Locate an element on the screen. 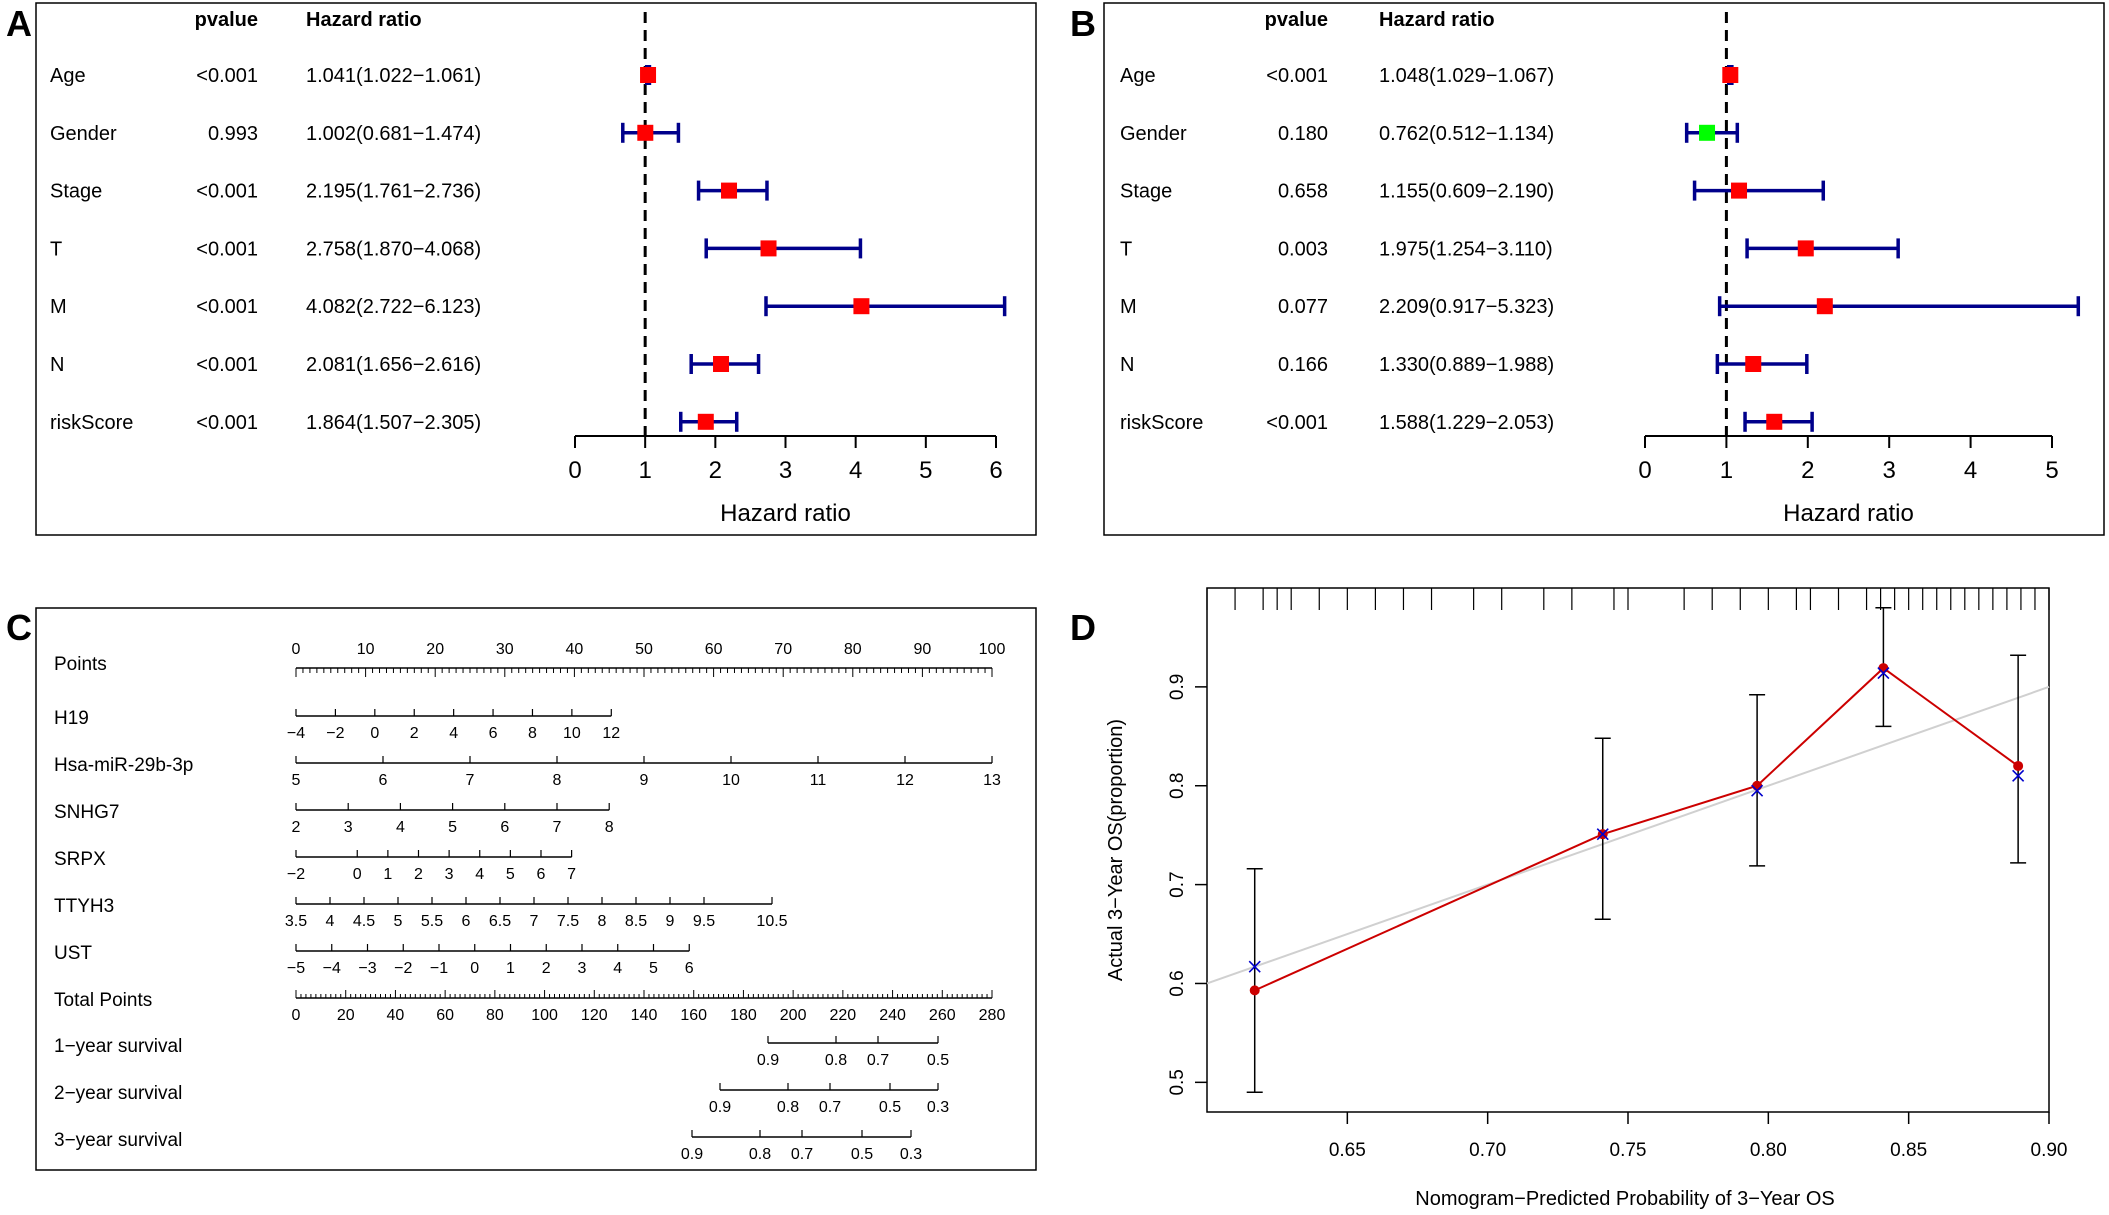 The height and width of the screenshot is (1215, 2109). row-label: Stage is located at coordinates (76, 192).